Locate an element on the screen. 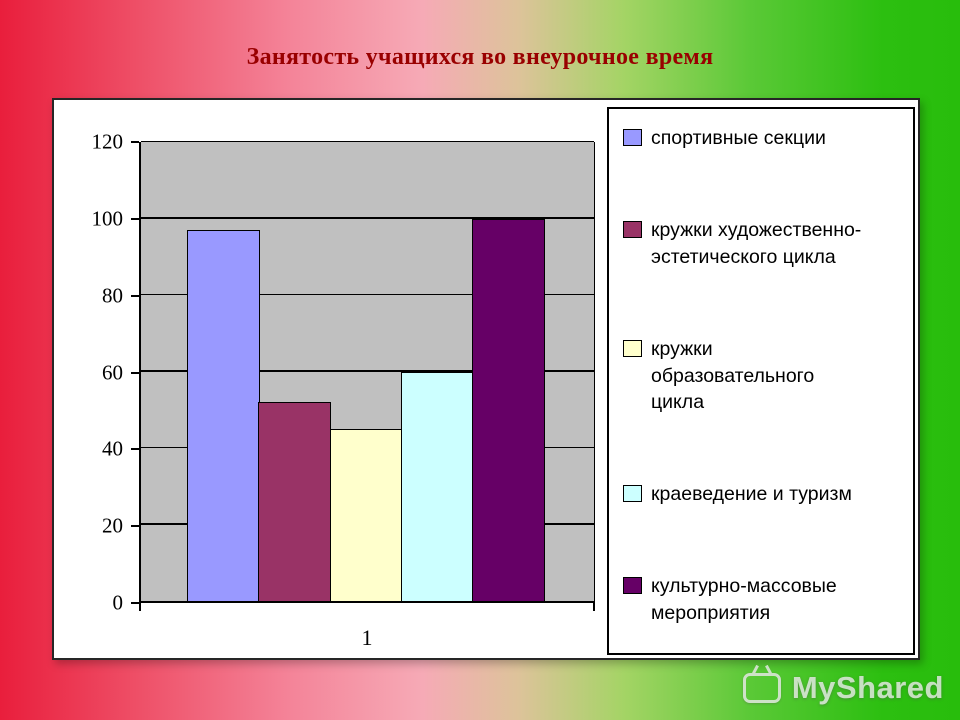 The width and height of the screenshot is (960, 720). y-tick-label: 20 is located at coordinates (112, 525).